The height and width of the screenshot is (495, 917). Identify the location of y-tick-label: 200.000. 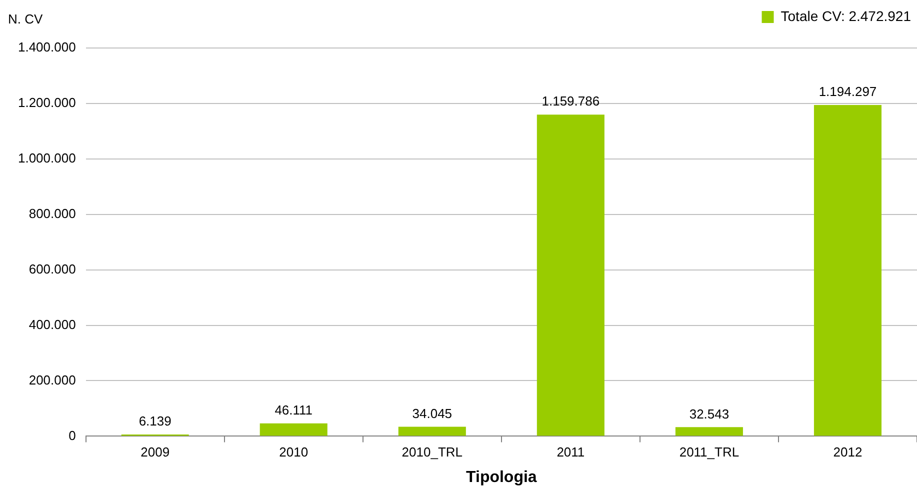
(52, 380).